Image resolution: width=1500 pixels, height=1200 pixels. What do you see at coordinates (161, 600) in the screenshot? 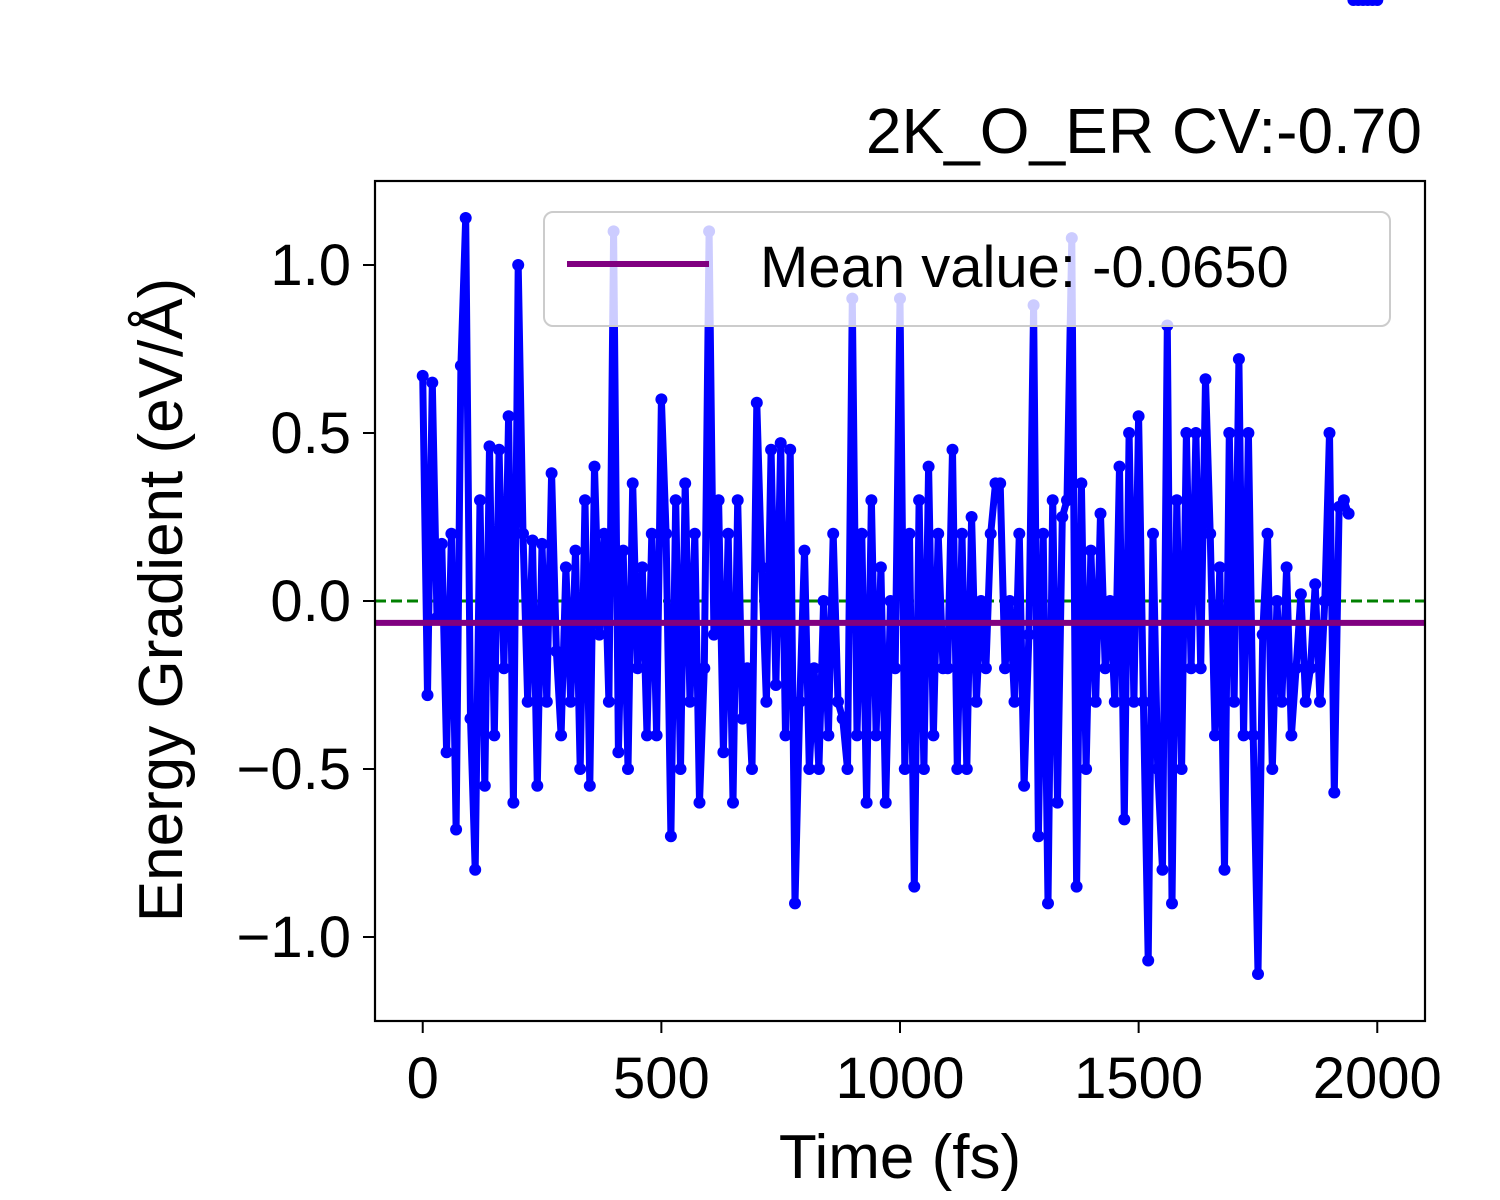
I see `y-axis-label: Energy Gradient (eV/Å)` at bounding box center [161, 600].